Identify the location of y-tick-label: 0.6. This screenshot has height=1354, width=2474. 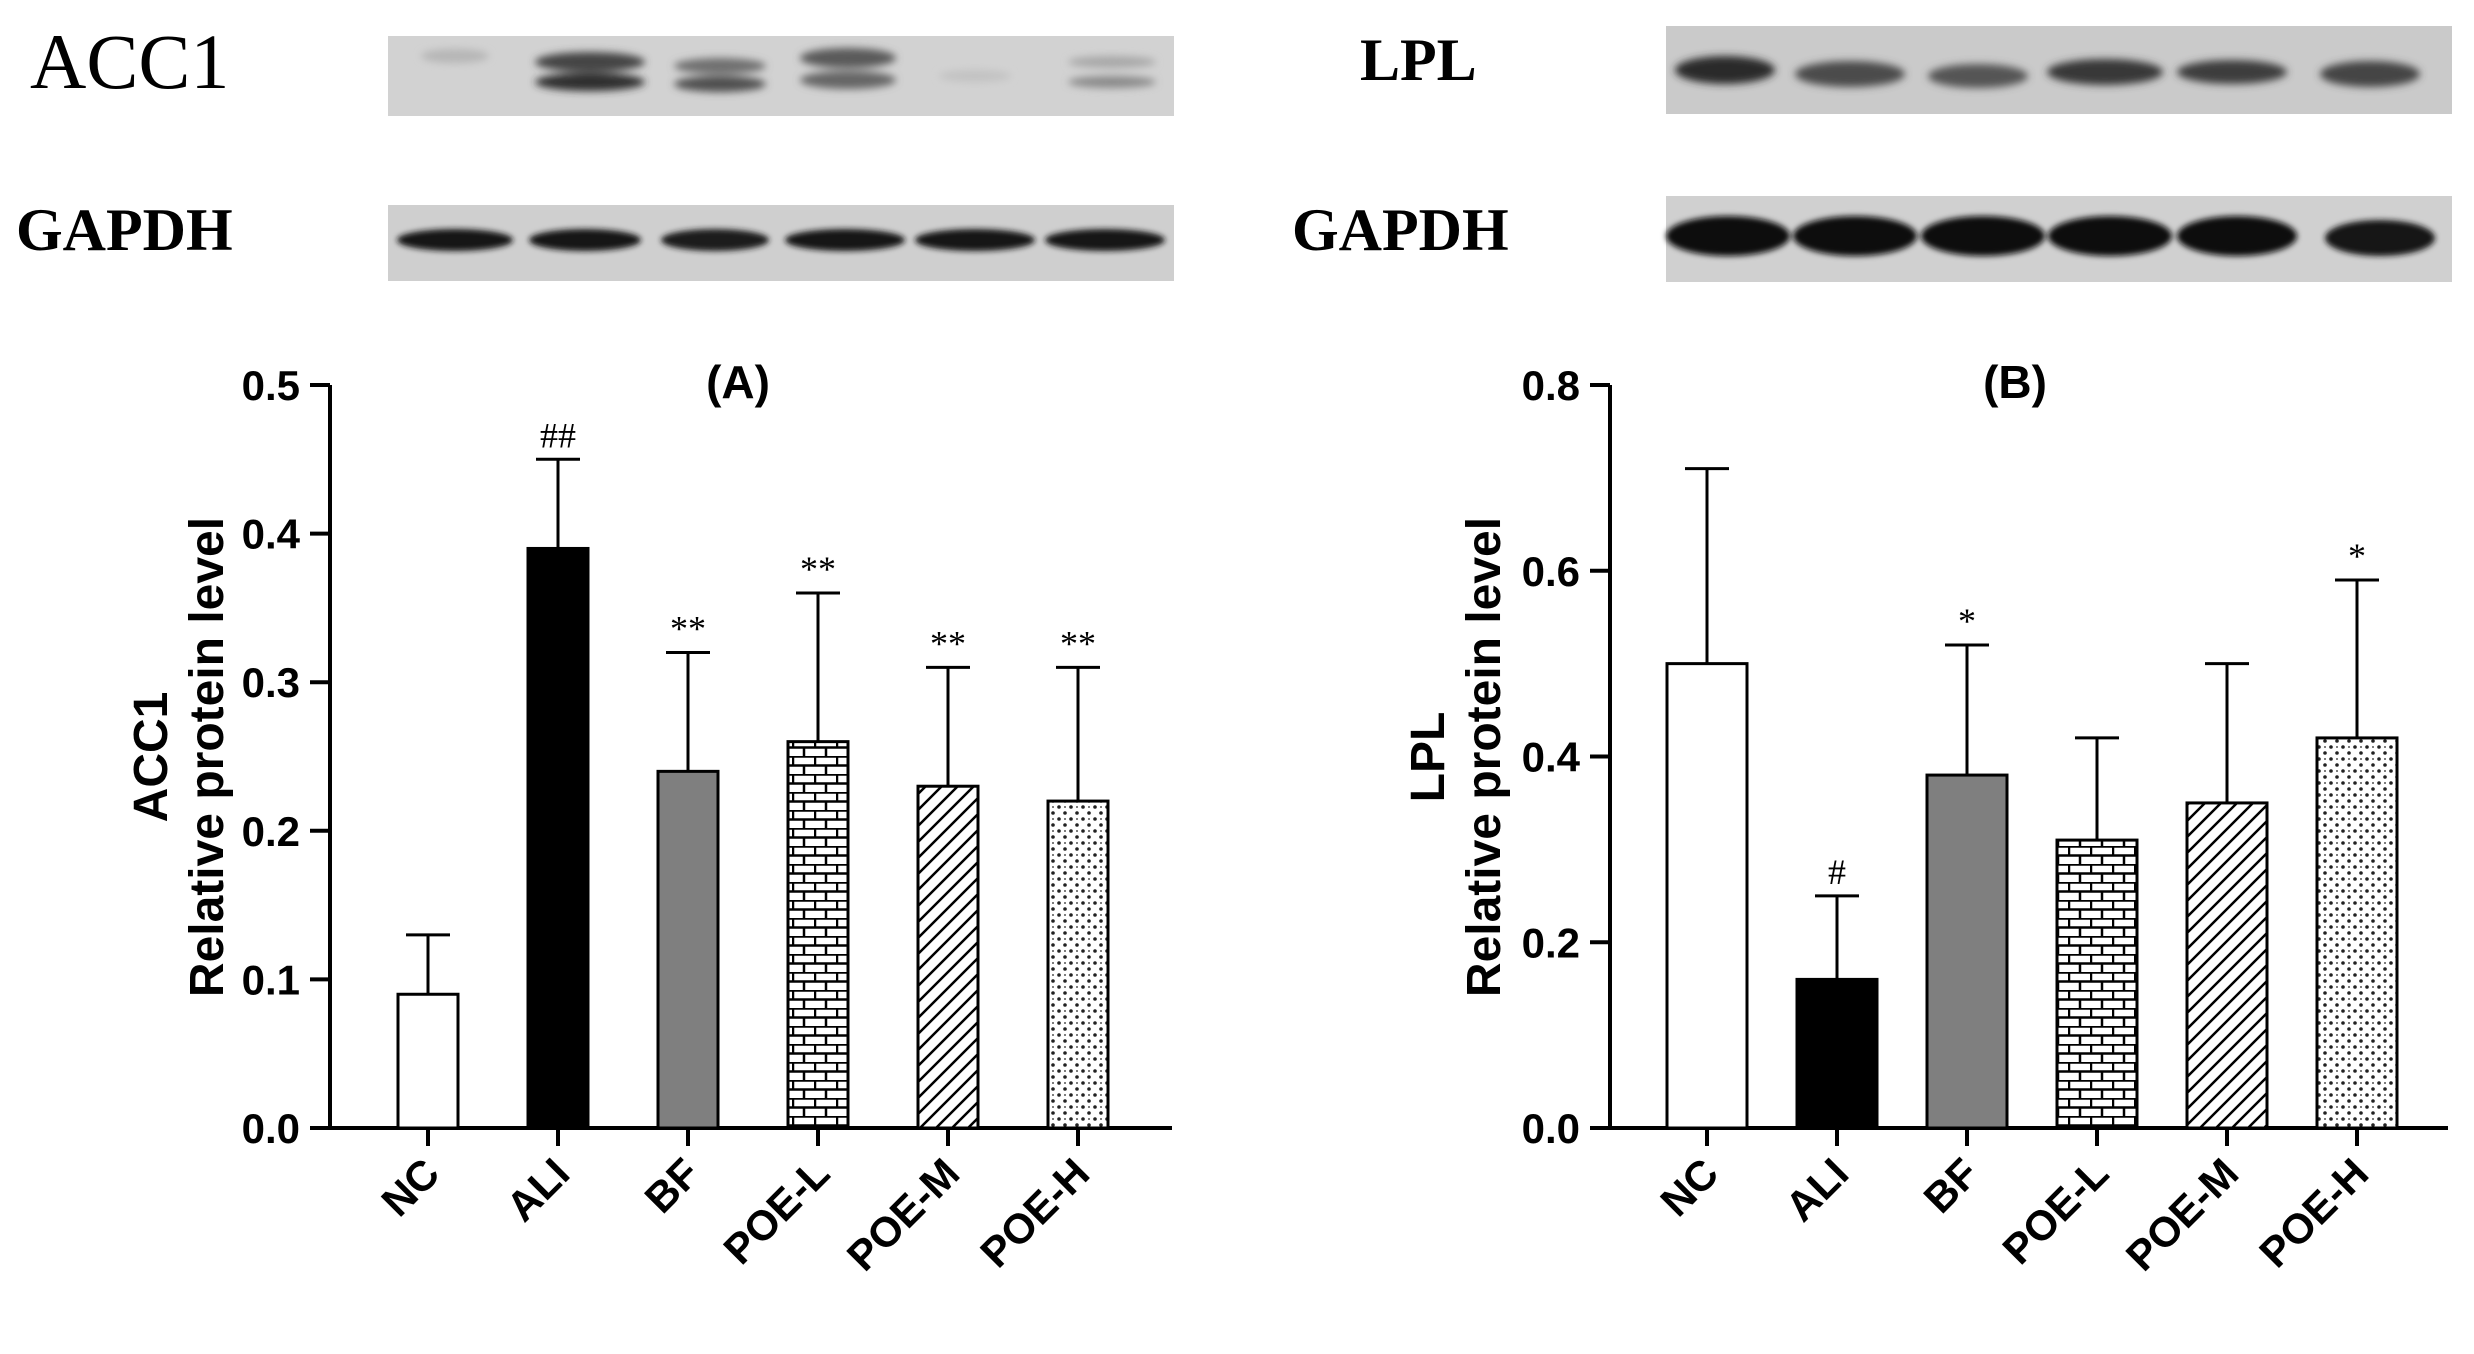
(1551, 571).